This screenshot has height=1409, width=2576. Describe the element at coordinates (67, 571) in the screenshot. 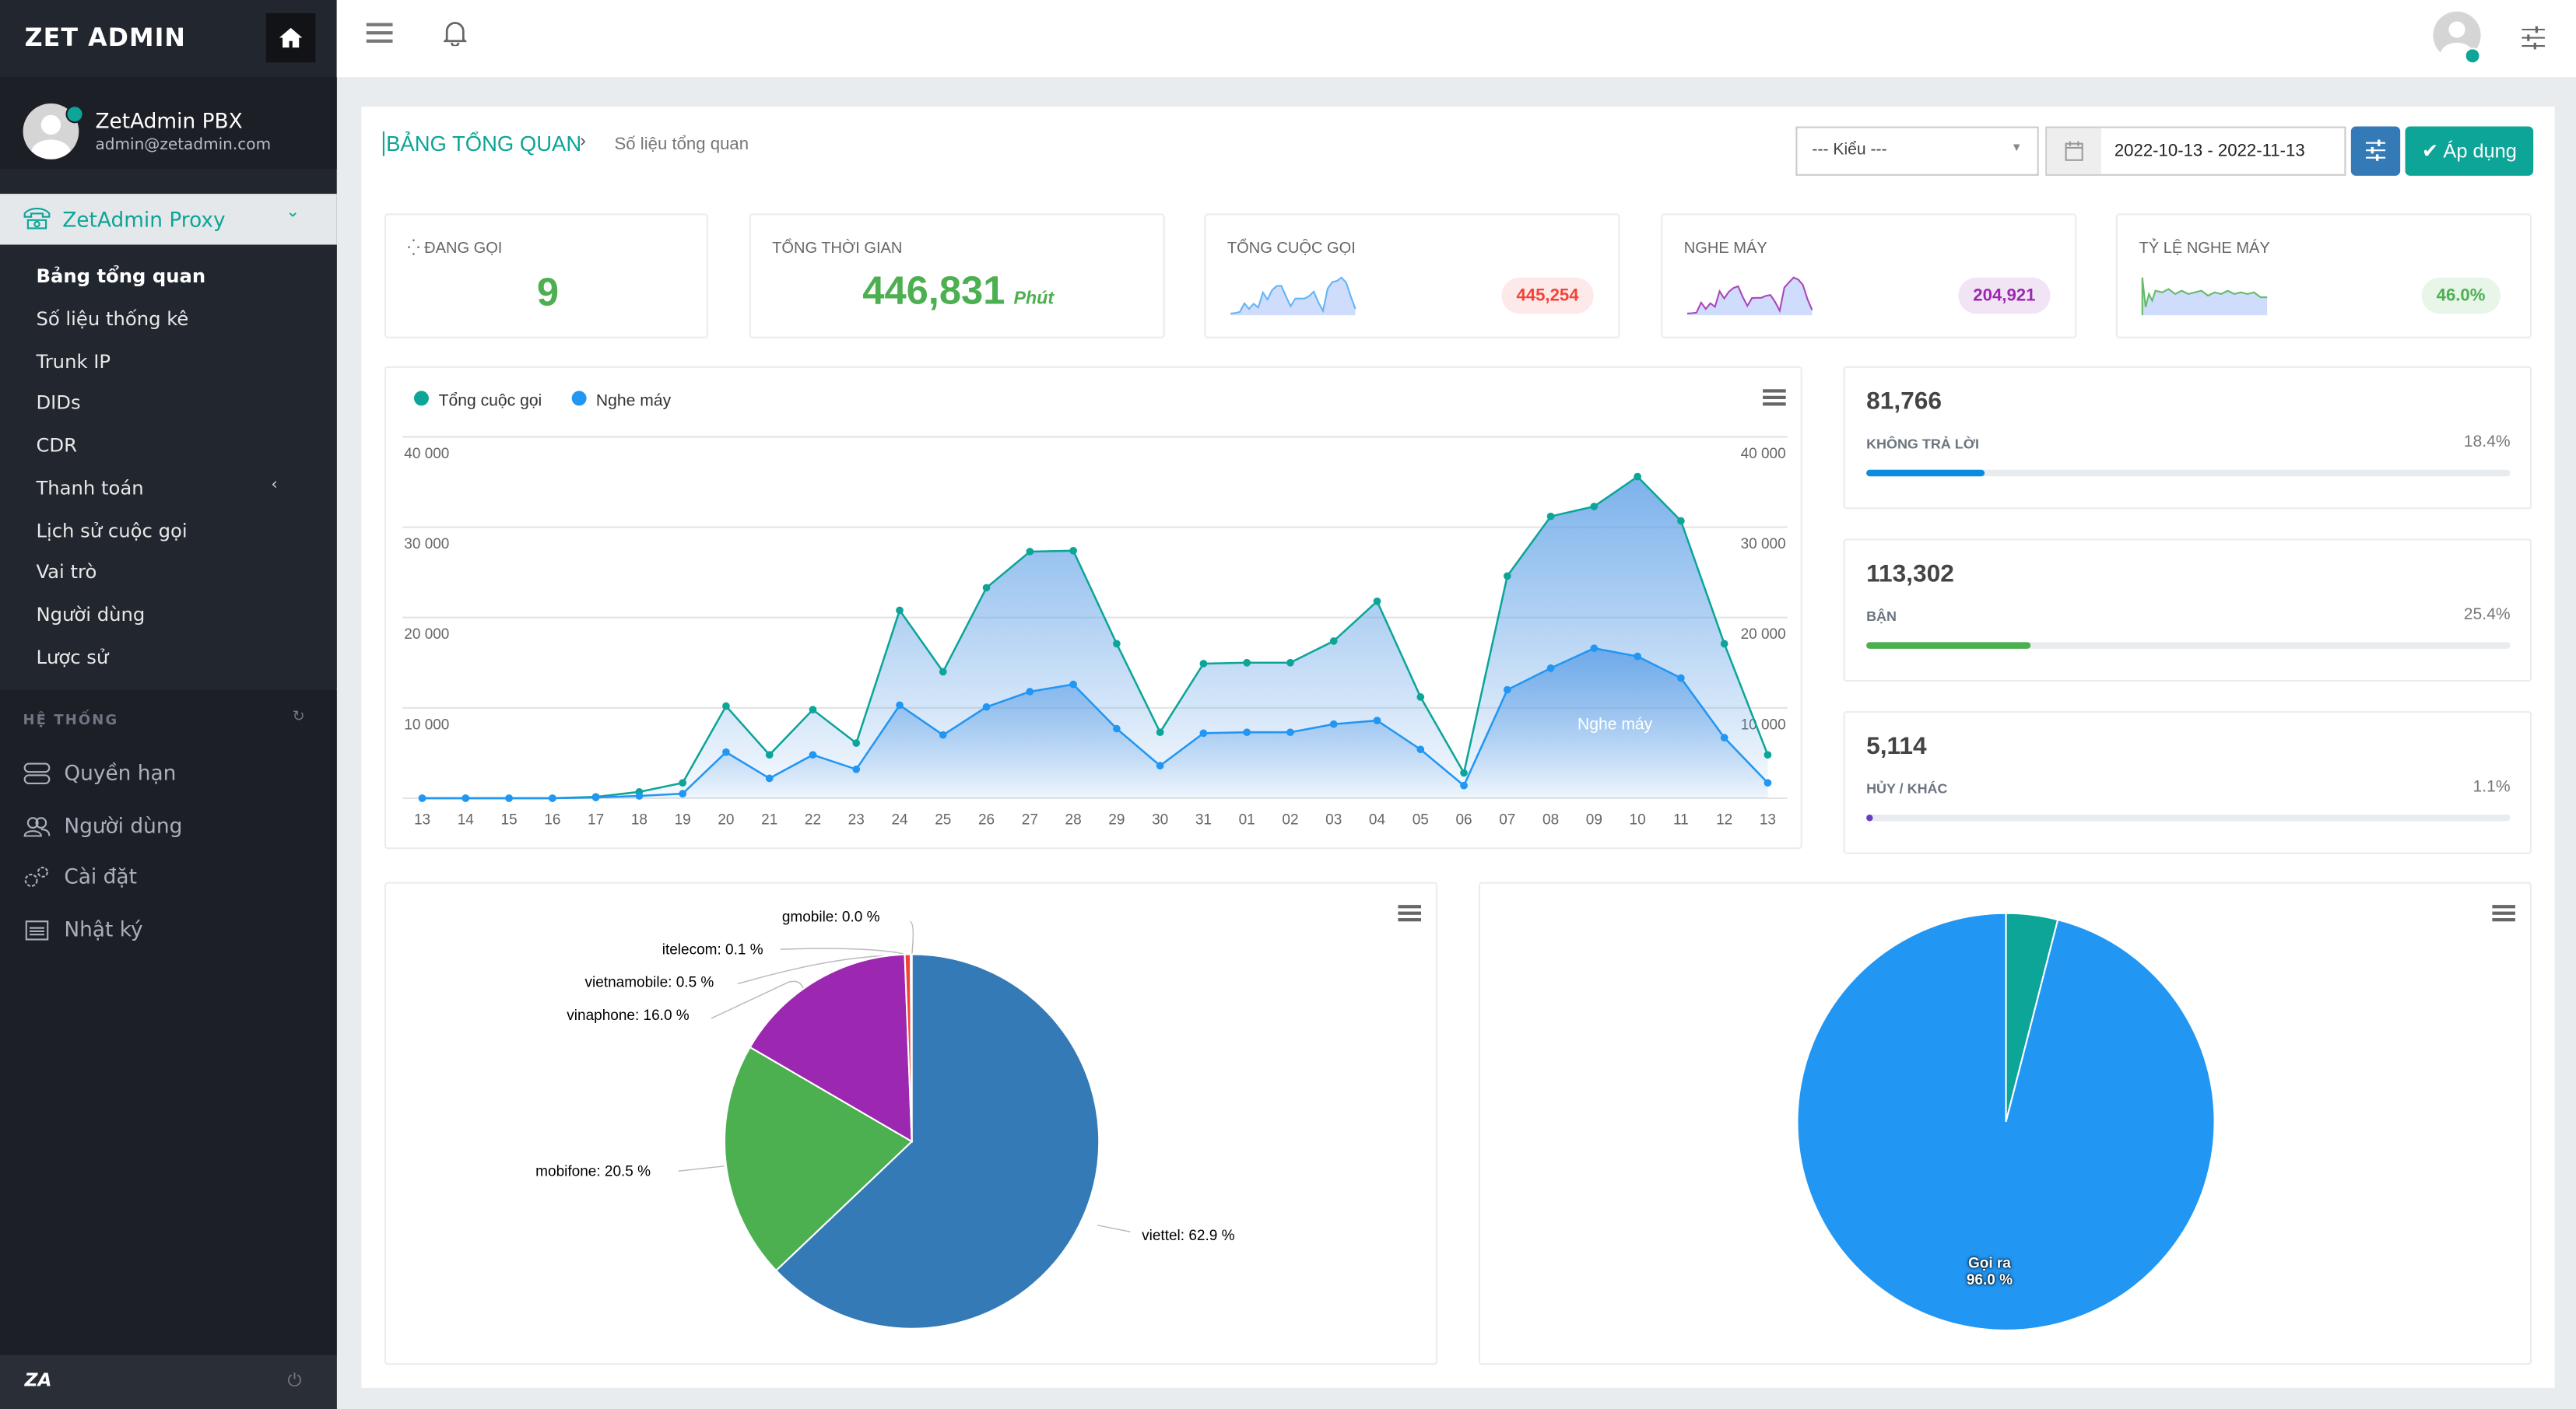

I see `sidebar-item-roles: Vai trò` at that location.